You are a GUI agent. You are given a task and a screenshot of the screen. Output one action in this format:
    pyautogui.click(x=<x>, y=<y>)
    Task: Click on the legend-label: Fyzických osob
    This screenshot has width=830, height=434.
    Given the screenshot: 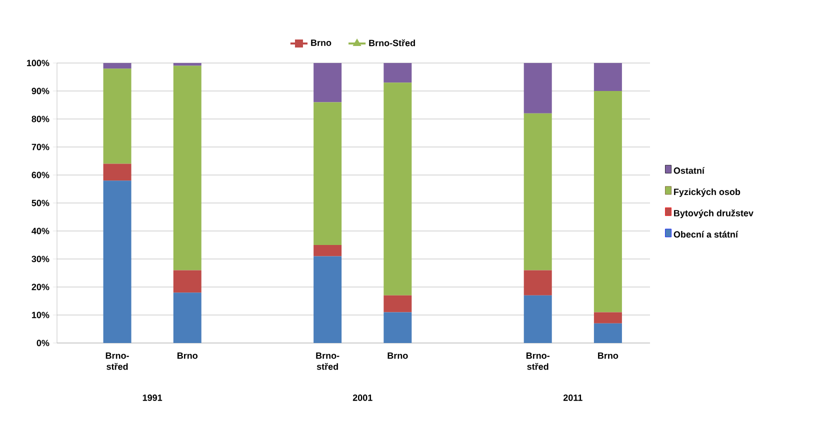 What is the action you would take?
    pyautogui.click(x=707, y=192)
    